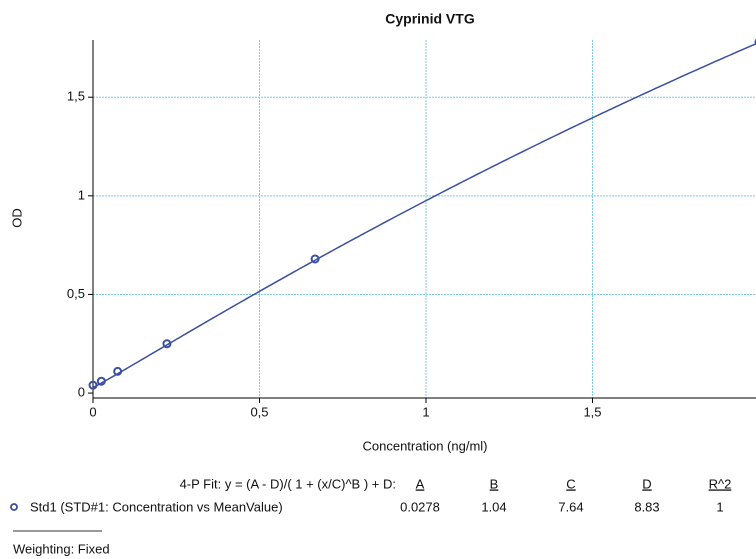  What do you see at coordinates (494, 483) in the screenshot?
I see `fit-column-header: B` at bounding box center [494, 483].